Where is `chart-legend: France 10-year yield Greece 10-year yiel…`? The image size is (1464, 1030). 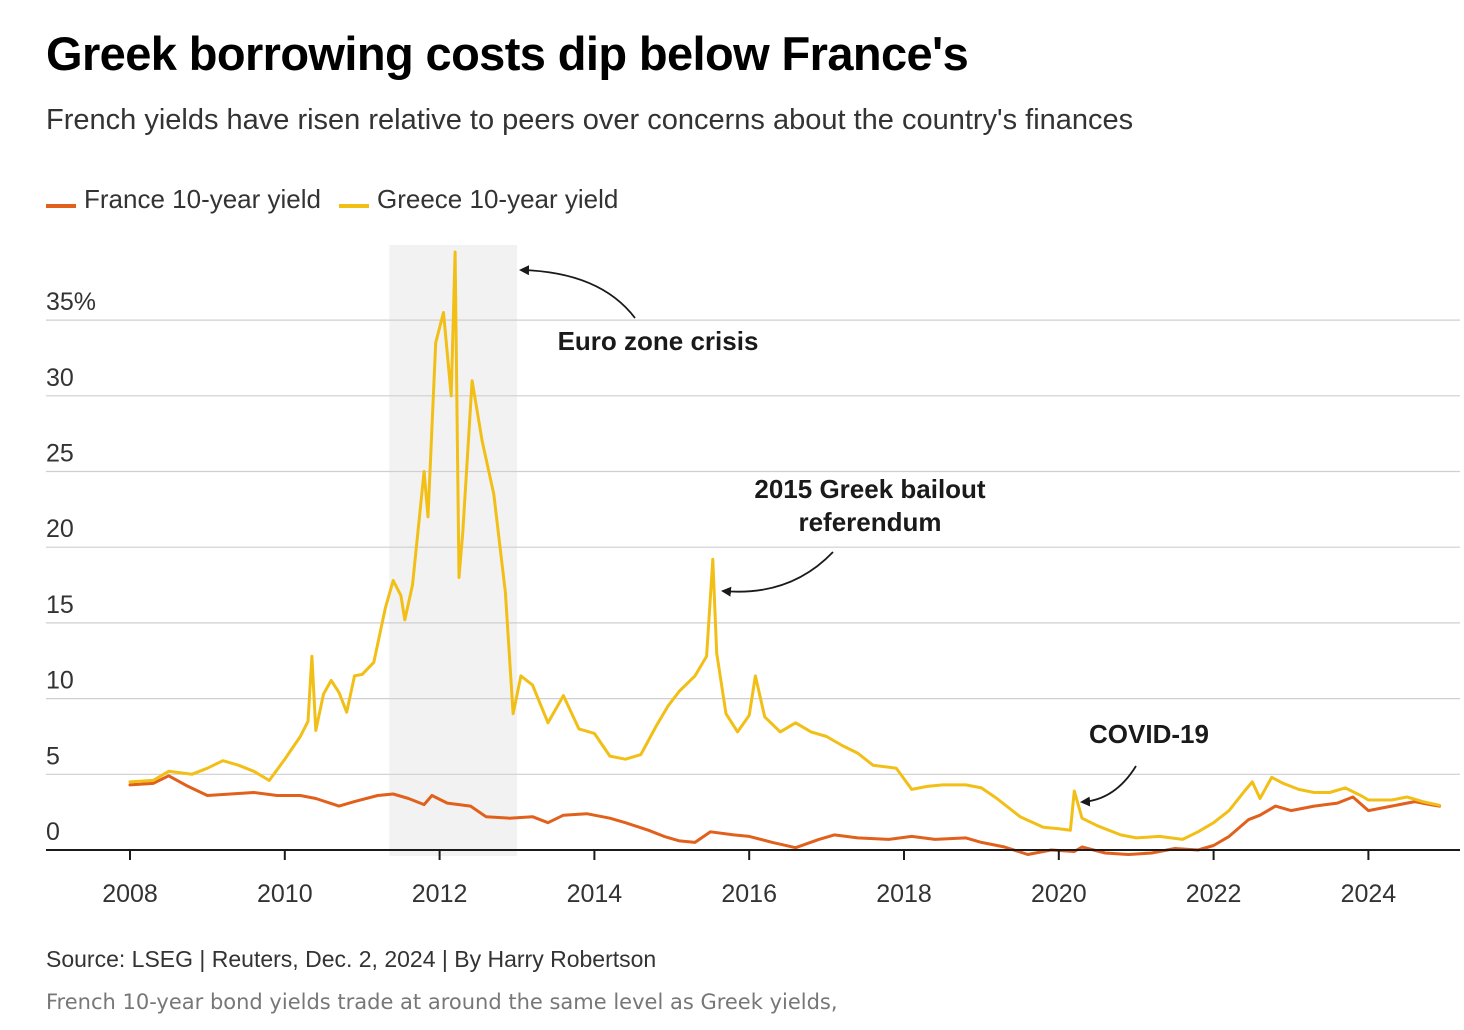
chart-legend: France 10-year yield Greece 10-year yiel… is located at coordinates (341, 199).